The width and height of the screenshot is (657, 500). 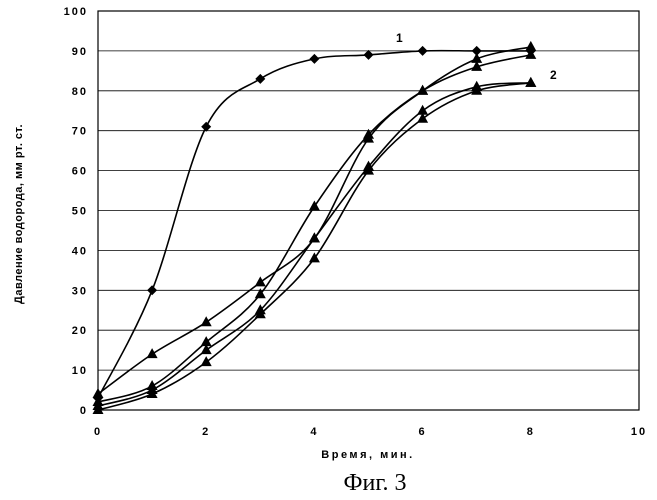 What do you see at coordinates (399, 38) in the screenshot?
I see `series-label-1: 1` at bounding box center [399, 38].